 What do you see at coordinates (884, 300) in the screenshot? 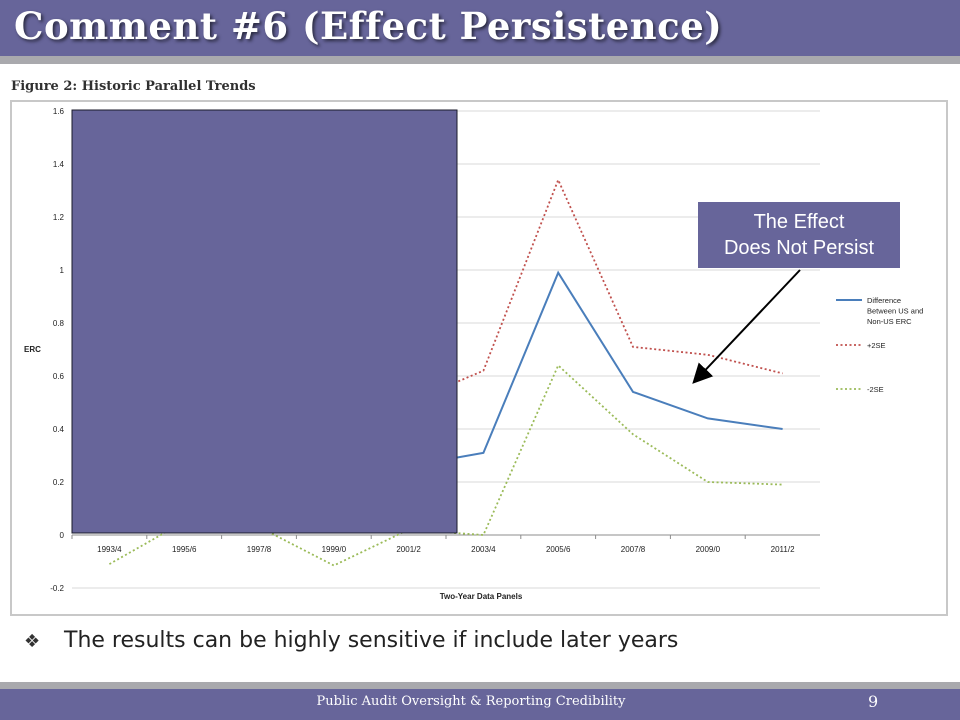
I see `legend-label-0: Difference` at bounding box center [884, 300].